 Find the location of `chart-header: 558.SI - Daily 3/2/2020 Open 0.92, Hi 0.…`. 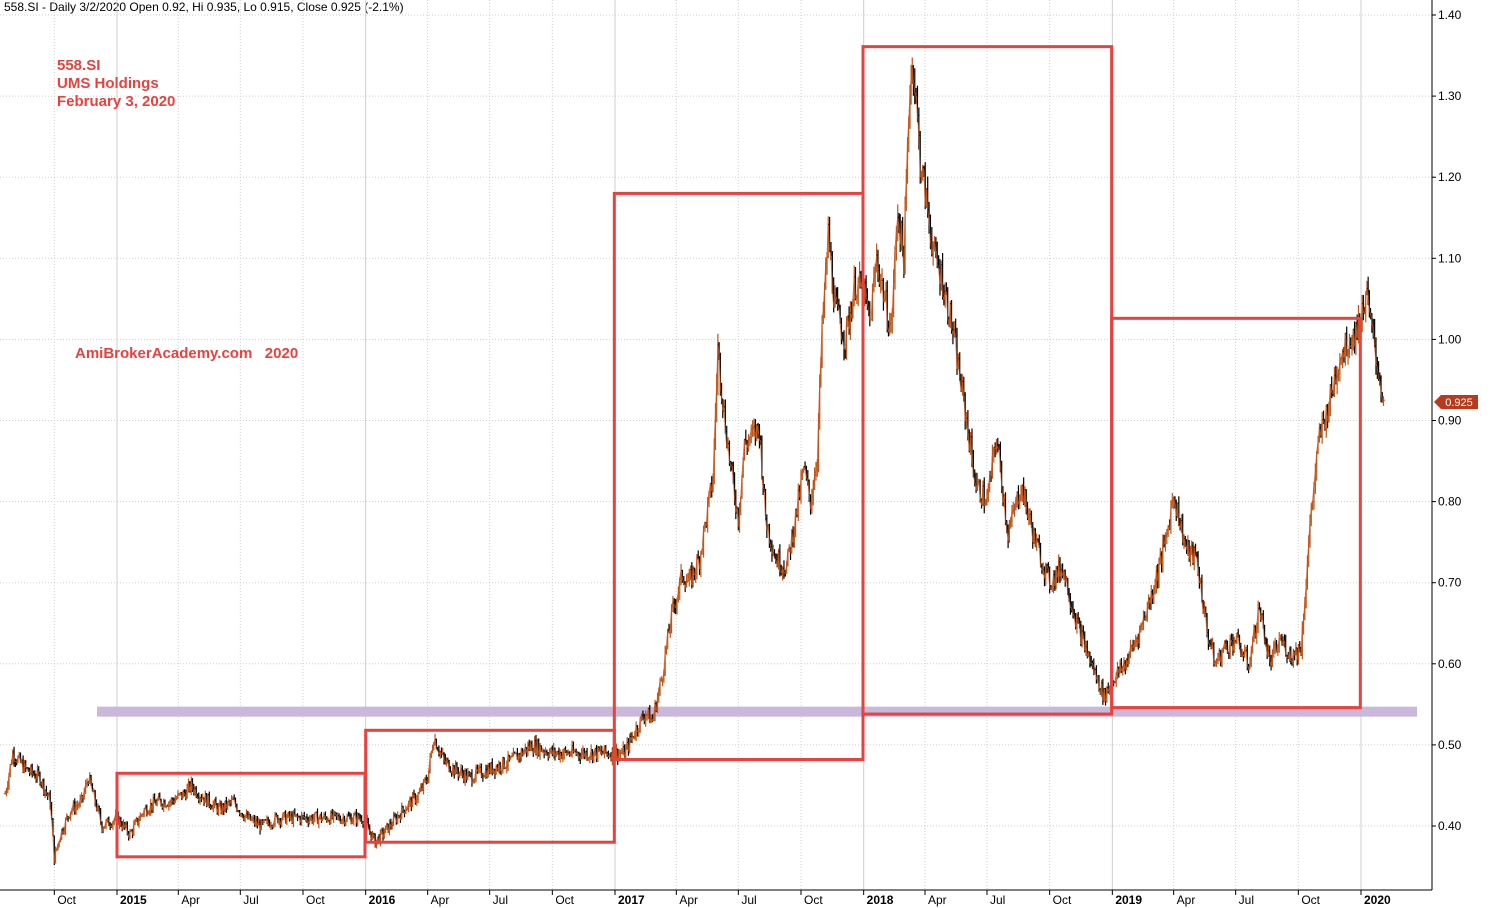

chart-header: 558.SI - Daily 3/2/2020 Open 0.92, Hi 0.… is located at coordinates (204, 7).